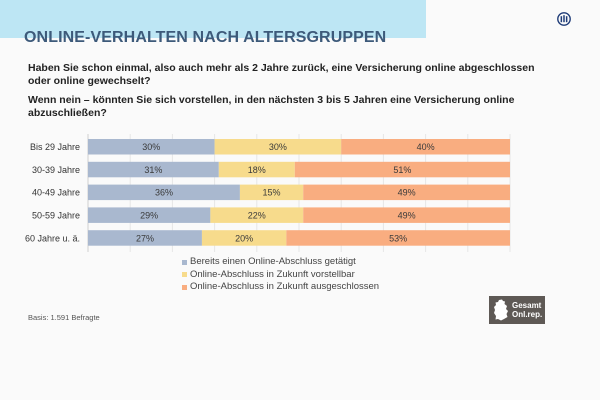 This screenshot has width=600, height=400. I want to click on page-title: ONLINE-VERHALTEN NACH ALTERSGRUPPEN, so click(205, 37).